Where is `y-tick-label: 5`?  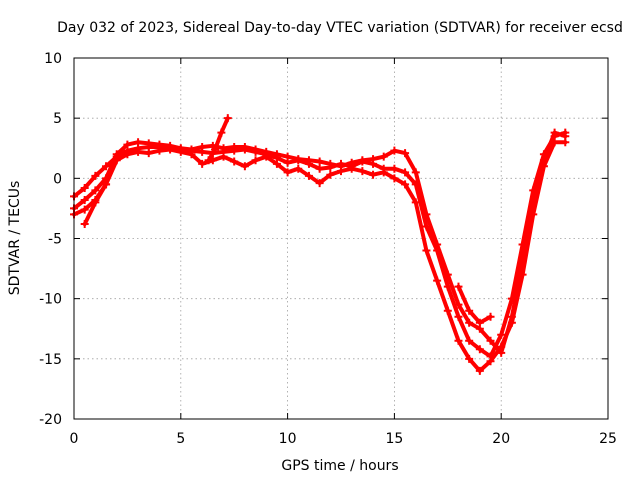
y-tick-label: 5 is located at coordinates (57, 119).